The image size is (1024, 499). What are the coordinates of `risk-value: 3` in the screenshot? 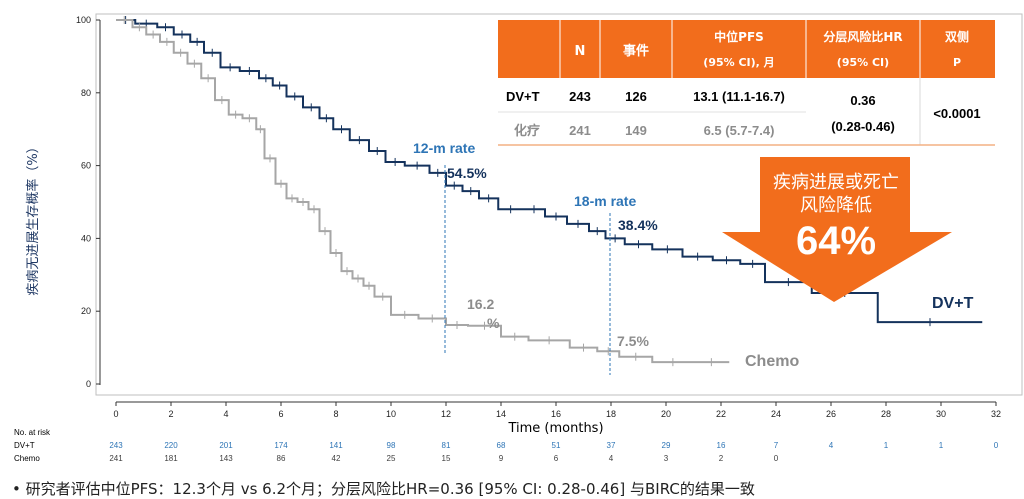 It's located at (666, 458).